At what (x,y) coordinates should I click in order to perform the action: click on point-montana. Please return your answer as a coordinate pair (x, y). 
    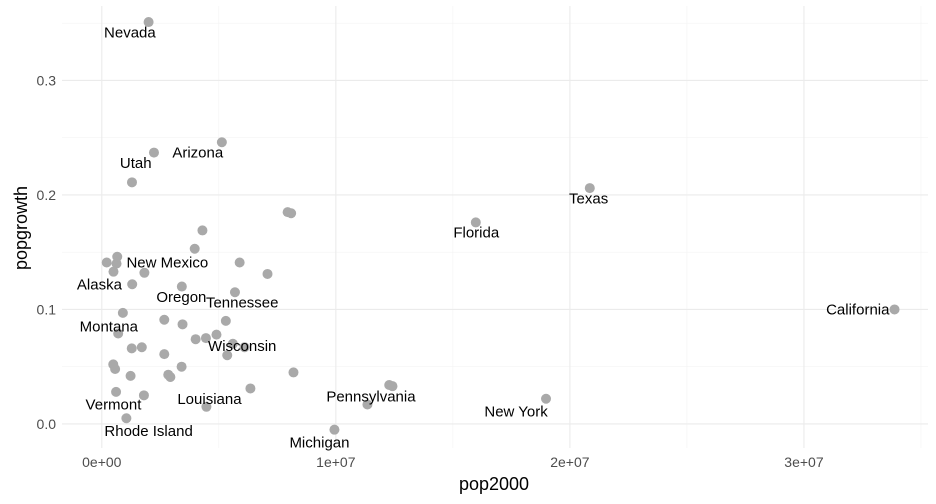
    Looking at the image, I should click on (122, 312).